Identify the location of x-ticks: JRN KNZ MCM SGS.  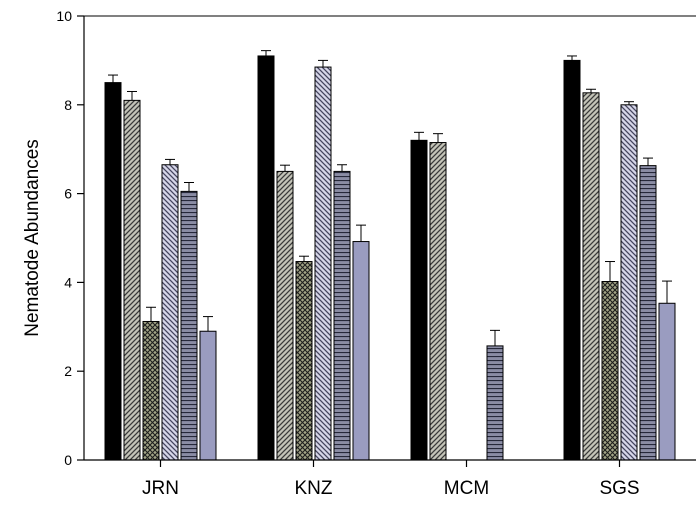
(391, 479).